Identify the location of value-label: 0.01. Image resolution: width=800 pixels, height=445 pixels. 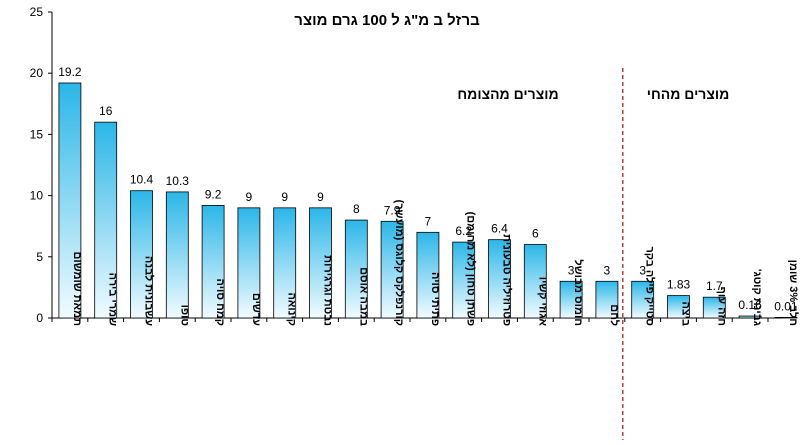
(786, 306).